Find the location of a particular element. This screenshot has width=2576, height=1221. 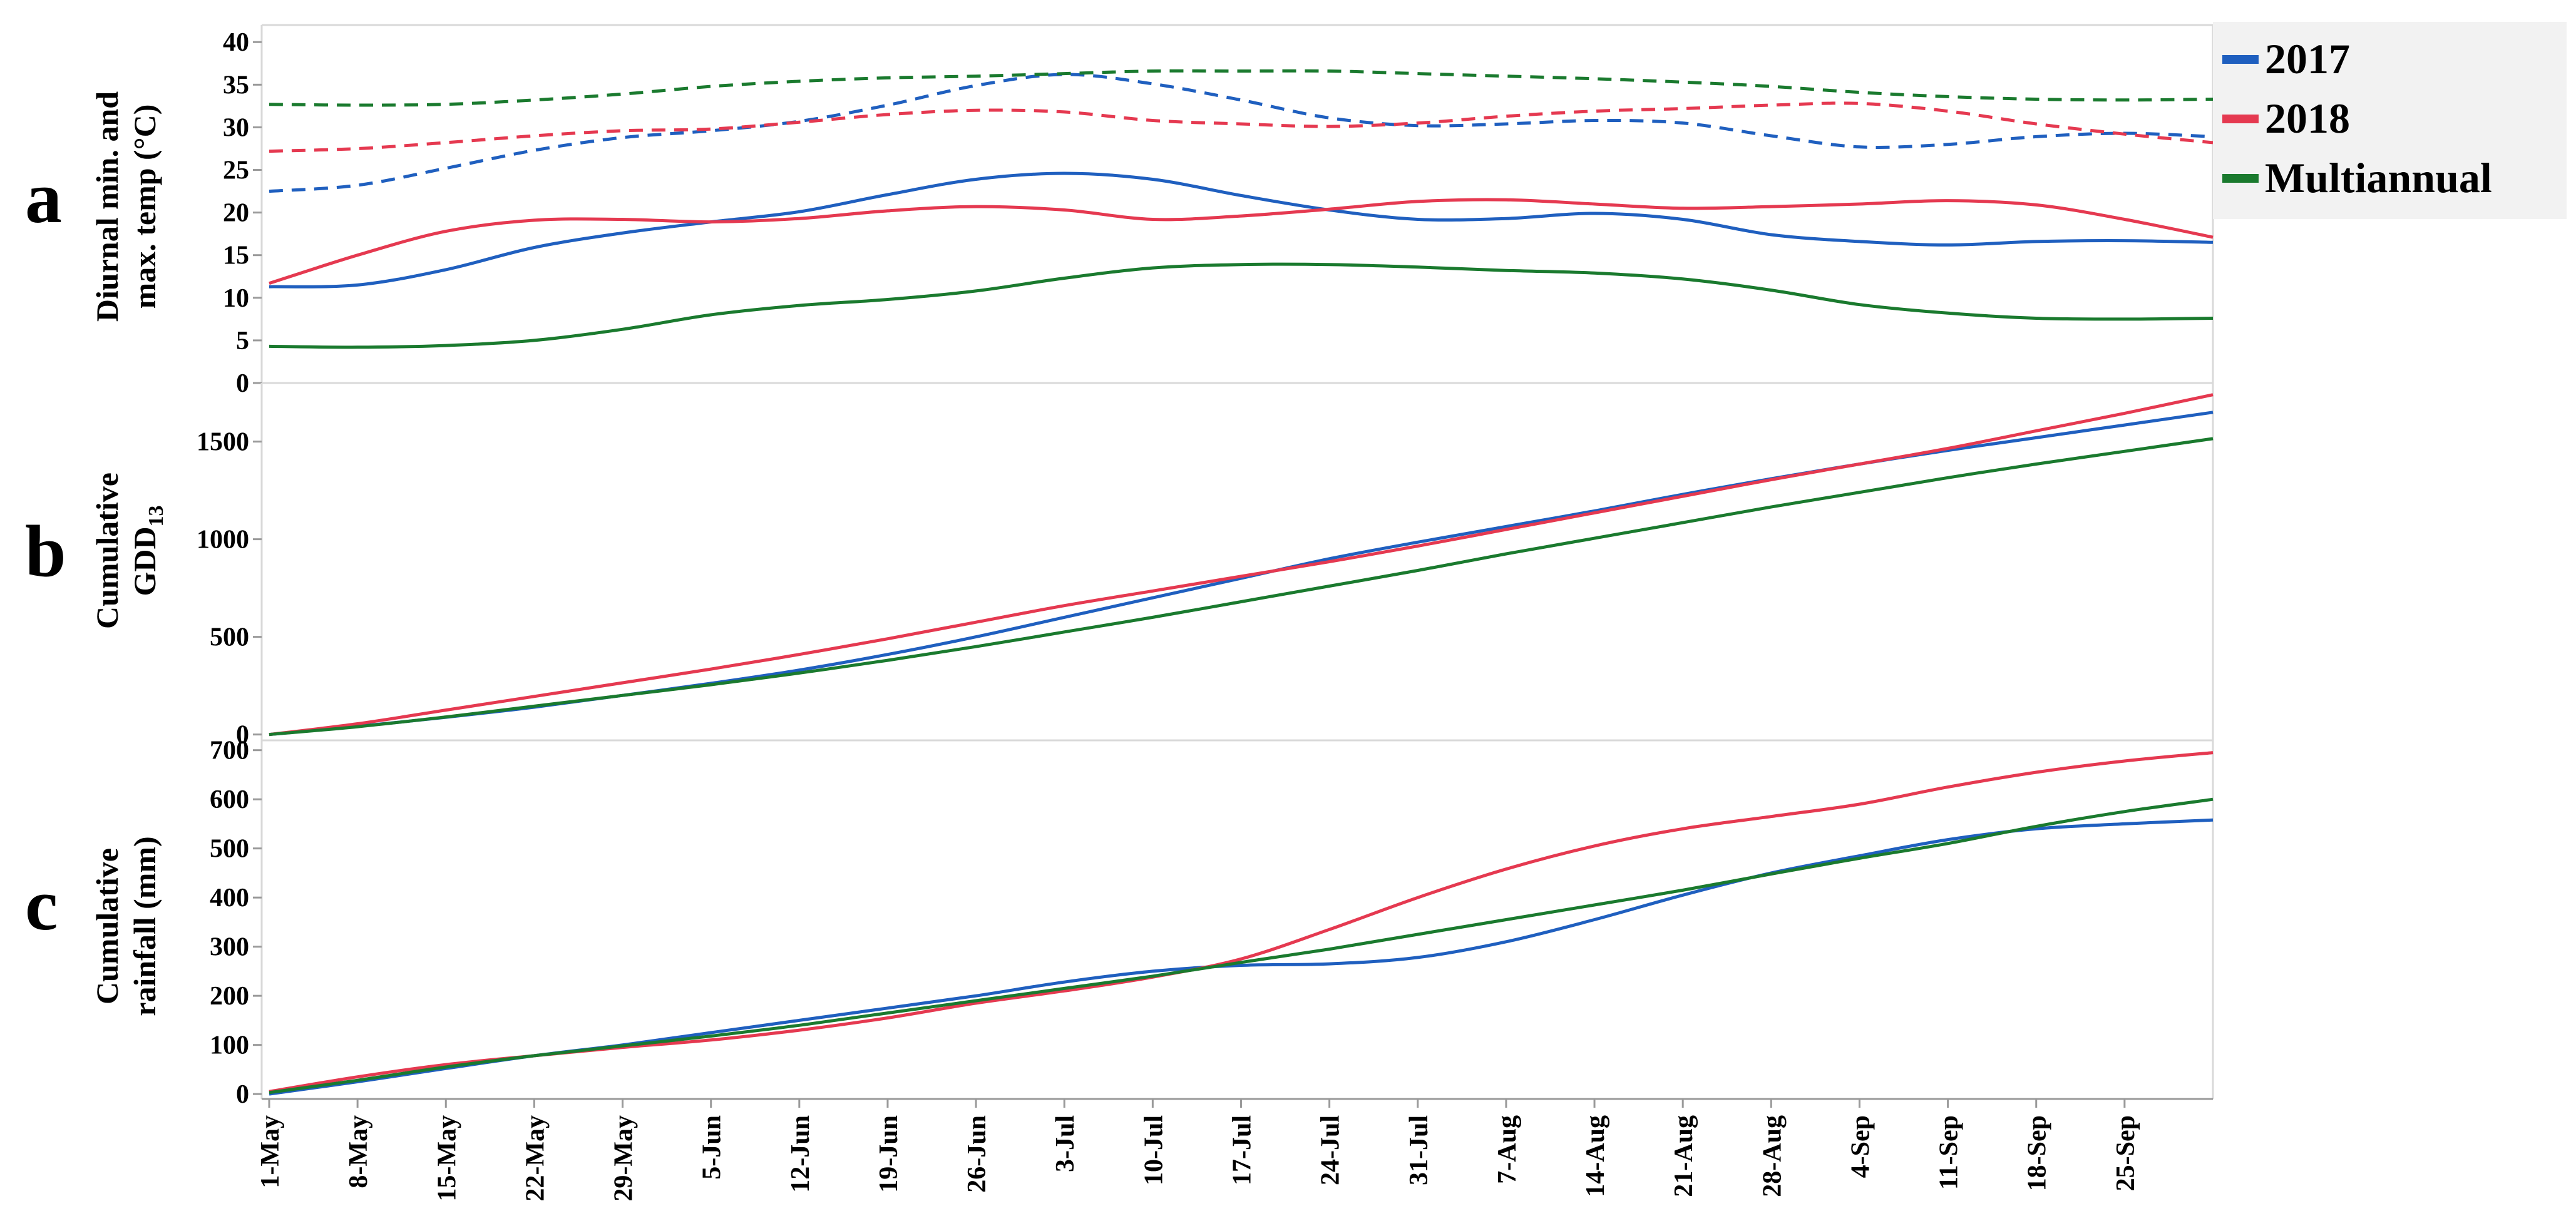

x-tick-label: 11-Sep is located at coordinates (1949, 1152).